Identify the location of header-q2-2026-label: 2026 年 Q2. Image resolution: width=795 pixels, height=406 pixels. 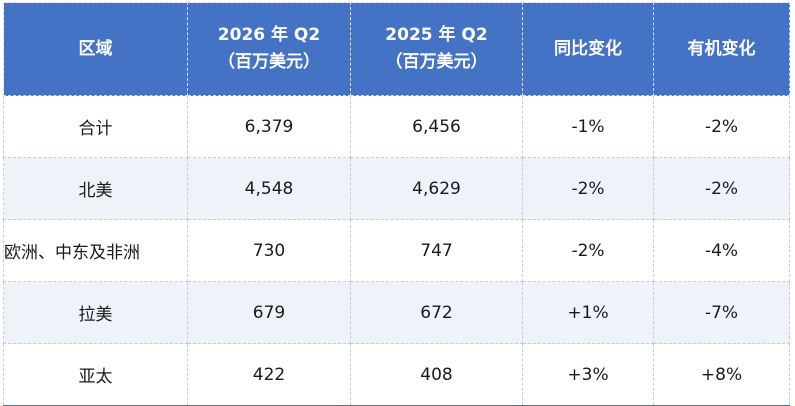
(269, 35).